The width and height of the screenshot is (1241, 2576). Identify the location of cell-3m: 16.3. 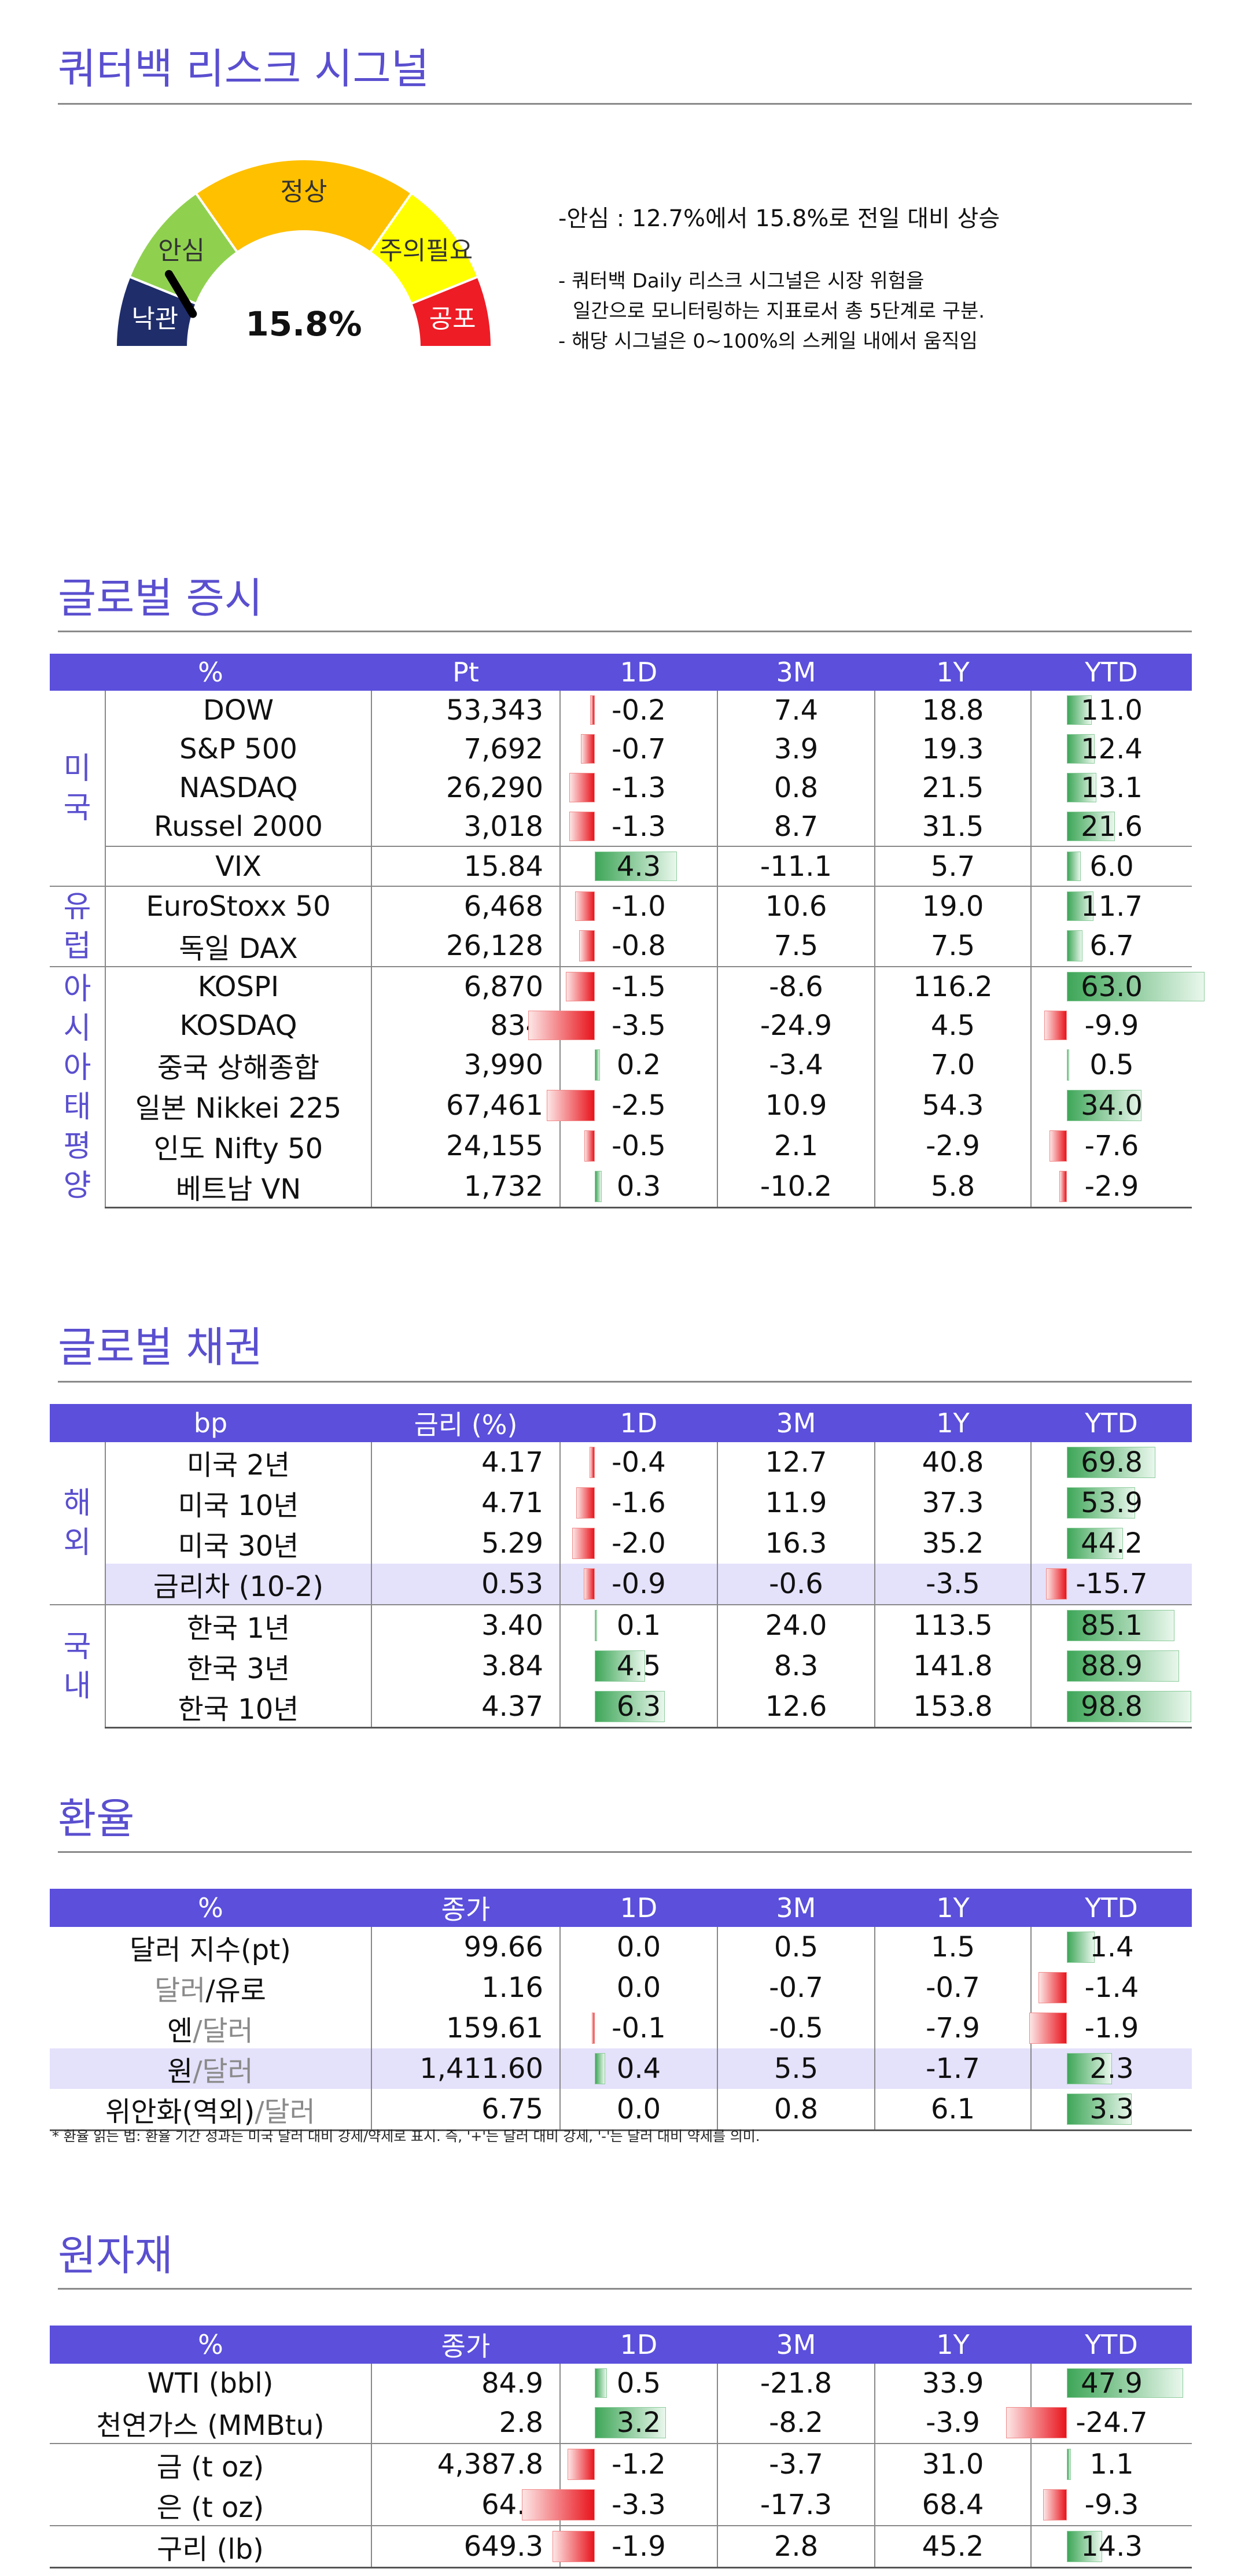
(796, 1543).